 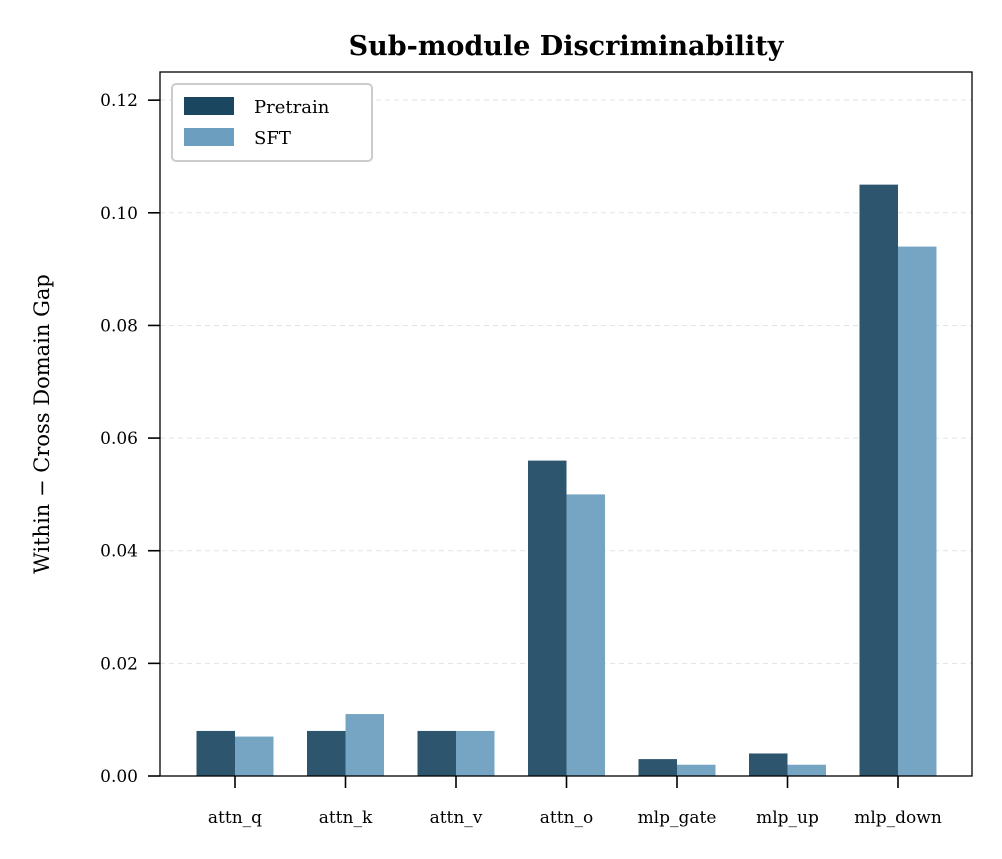 I want to click on bar-pretrain-attn-k, so click(x=326, y=753).